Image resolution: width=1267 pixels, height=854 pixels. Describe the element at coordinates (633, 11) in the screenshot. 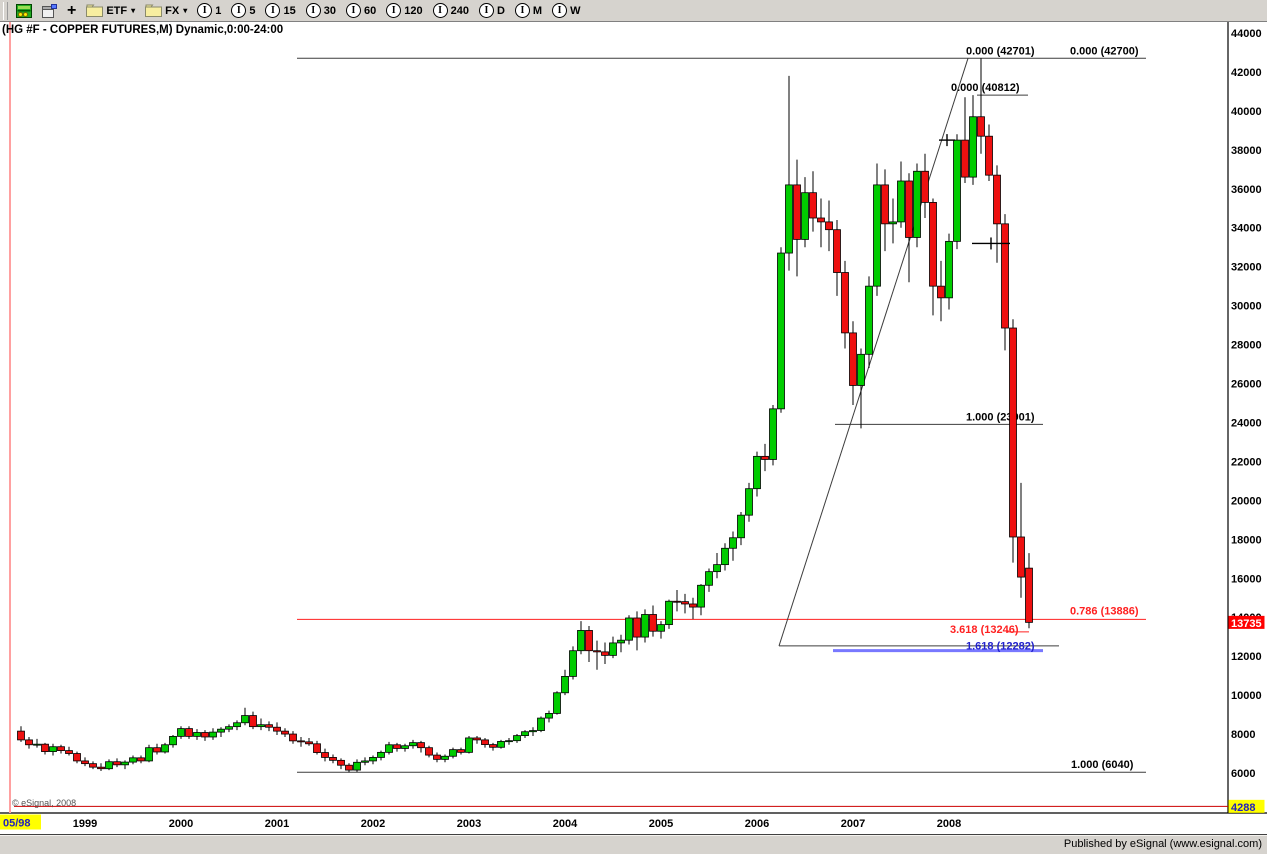

I see `main-toolbar: + ETF ▾ FX ▾ I 1 I 5 I 15 I 30 I 60 I 120 I 240 I D I M I W` at that location.